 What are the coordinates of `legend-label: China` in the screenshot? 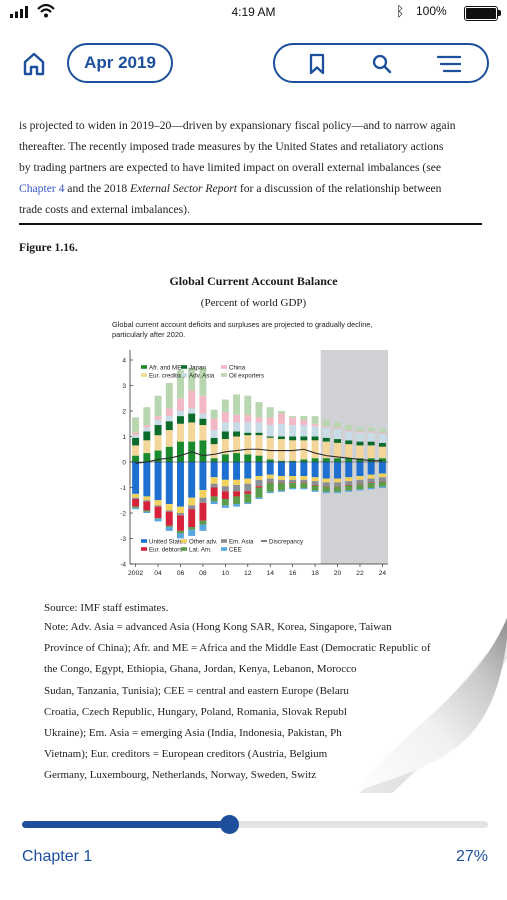 It's located at (237, 367).